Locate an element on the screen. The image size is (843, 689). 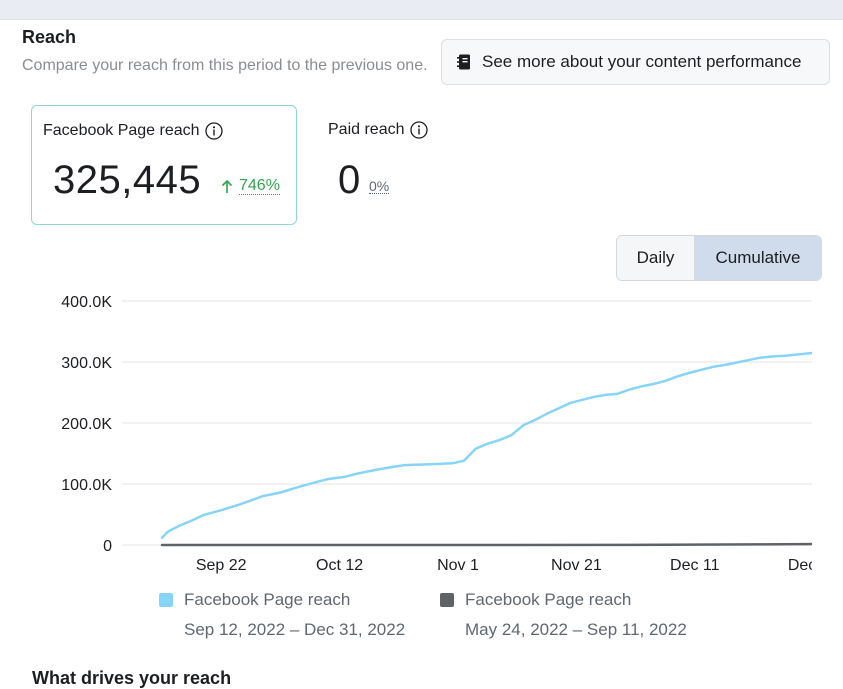
page-reach-title: Facebook Page reach is located at coordinates (133, 131).